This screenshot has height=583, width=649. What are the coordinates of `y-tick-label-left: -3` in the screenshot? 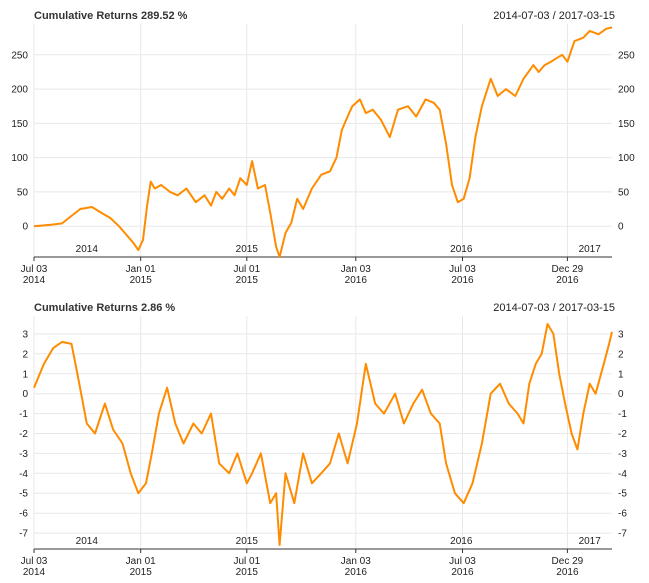 It's located at (23, 454).